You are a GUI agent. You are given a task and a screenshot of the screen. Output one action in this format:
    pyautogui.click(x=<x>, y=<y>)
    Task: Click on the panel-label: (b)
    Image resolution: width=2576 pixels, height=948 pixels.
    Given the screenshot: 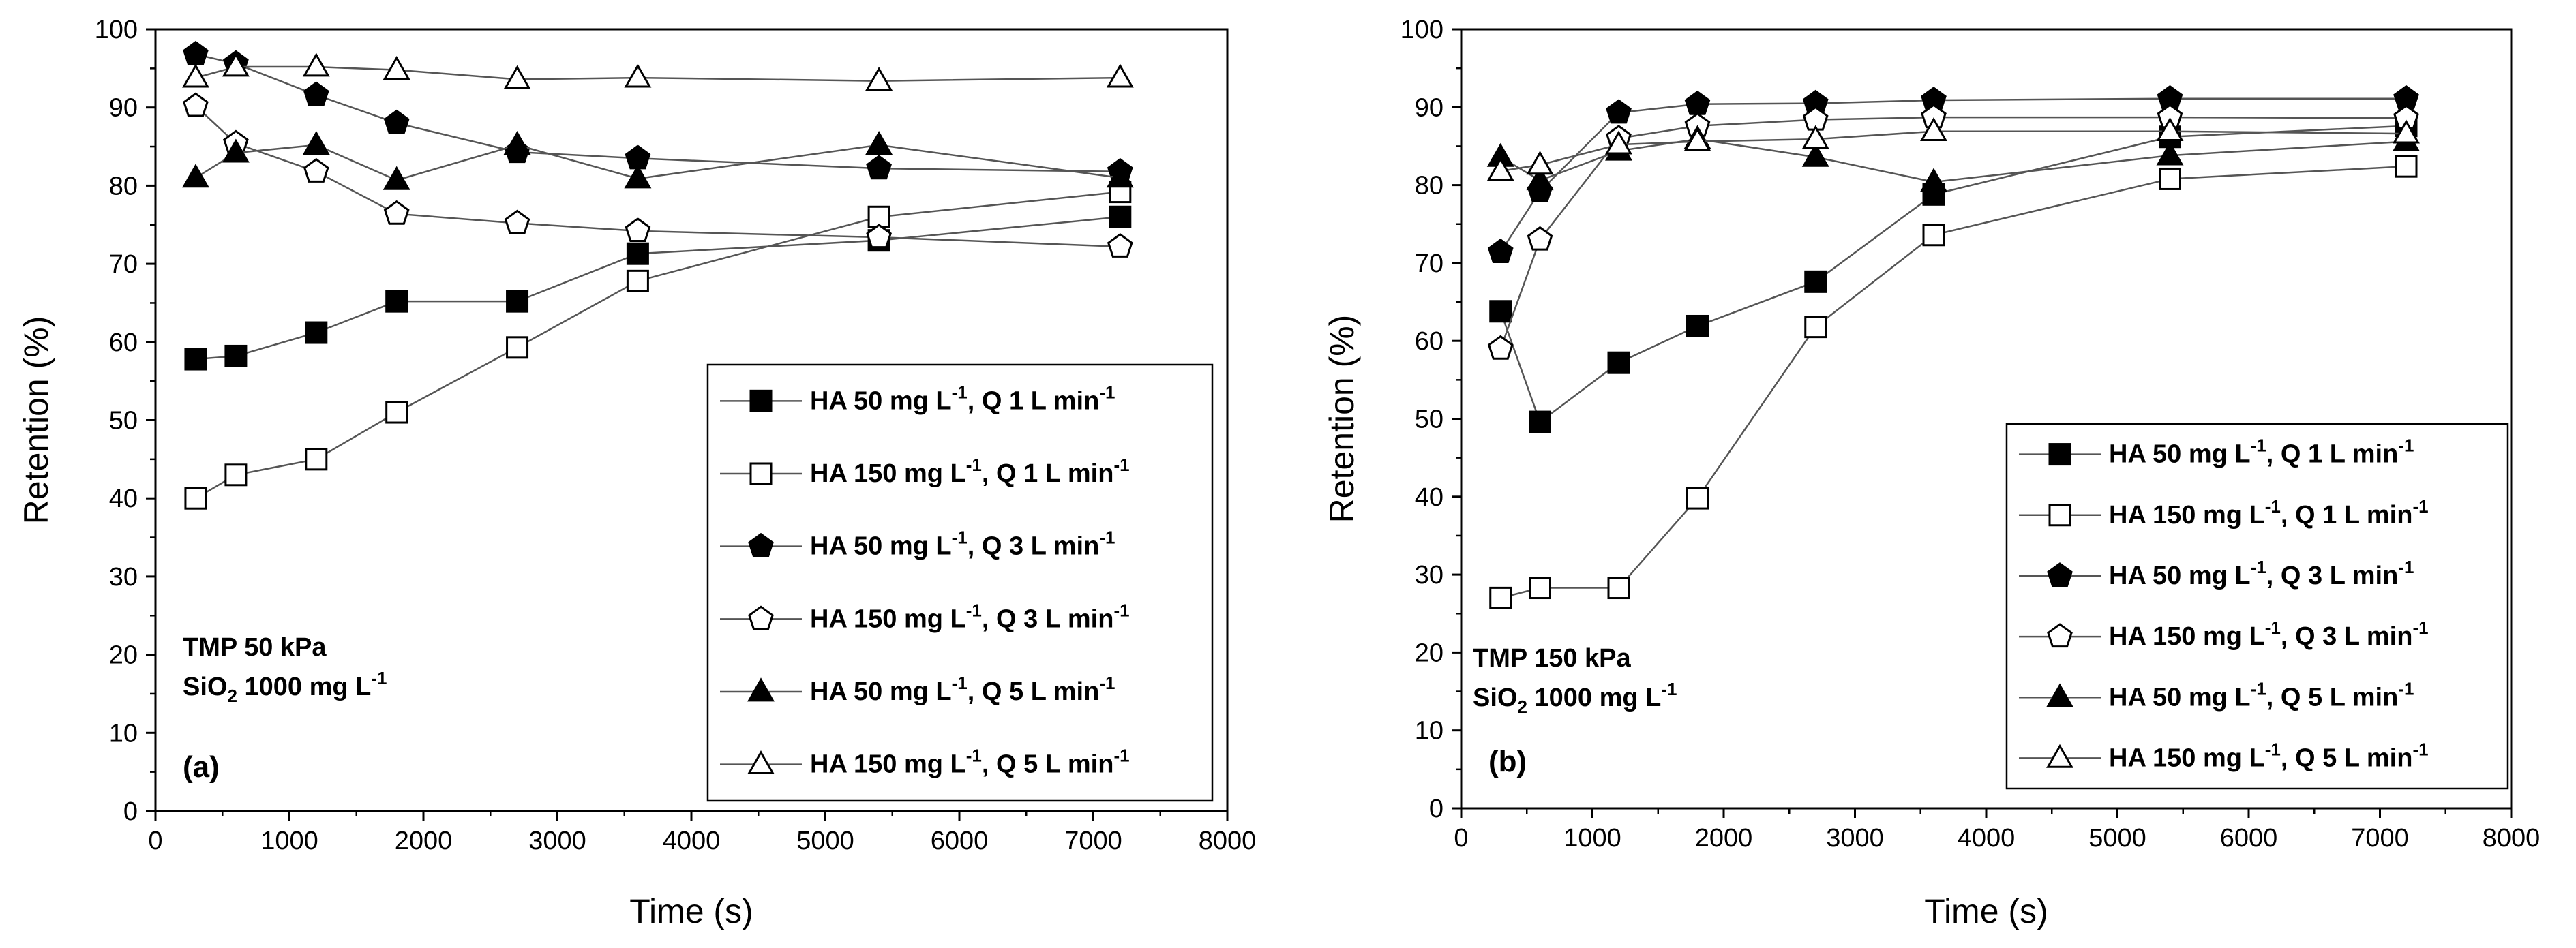 What is the action you would take?
    pyautogui.click(x=1507, y=761)
    